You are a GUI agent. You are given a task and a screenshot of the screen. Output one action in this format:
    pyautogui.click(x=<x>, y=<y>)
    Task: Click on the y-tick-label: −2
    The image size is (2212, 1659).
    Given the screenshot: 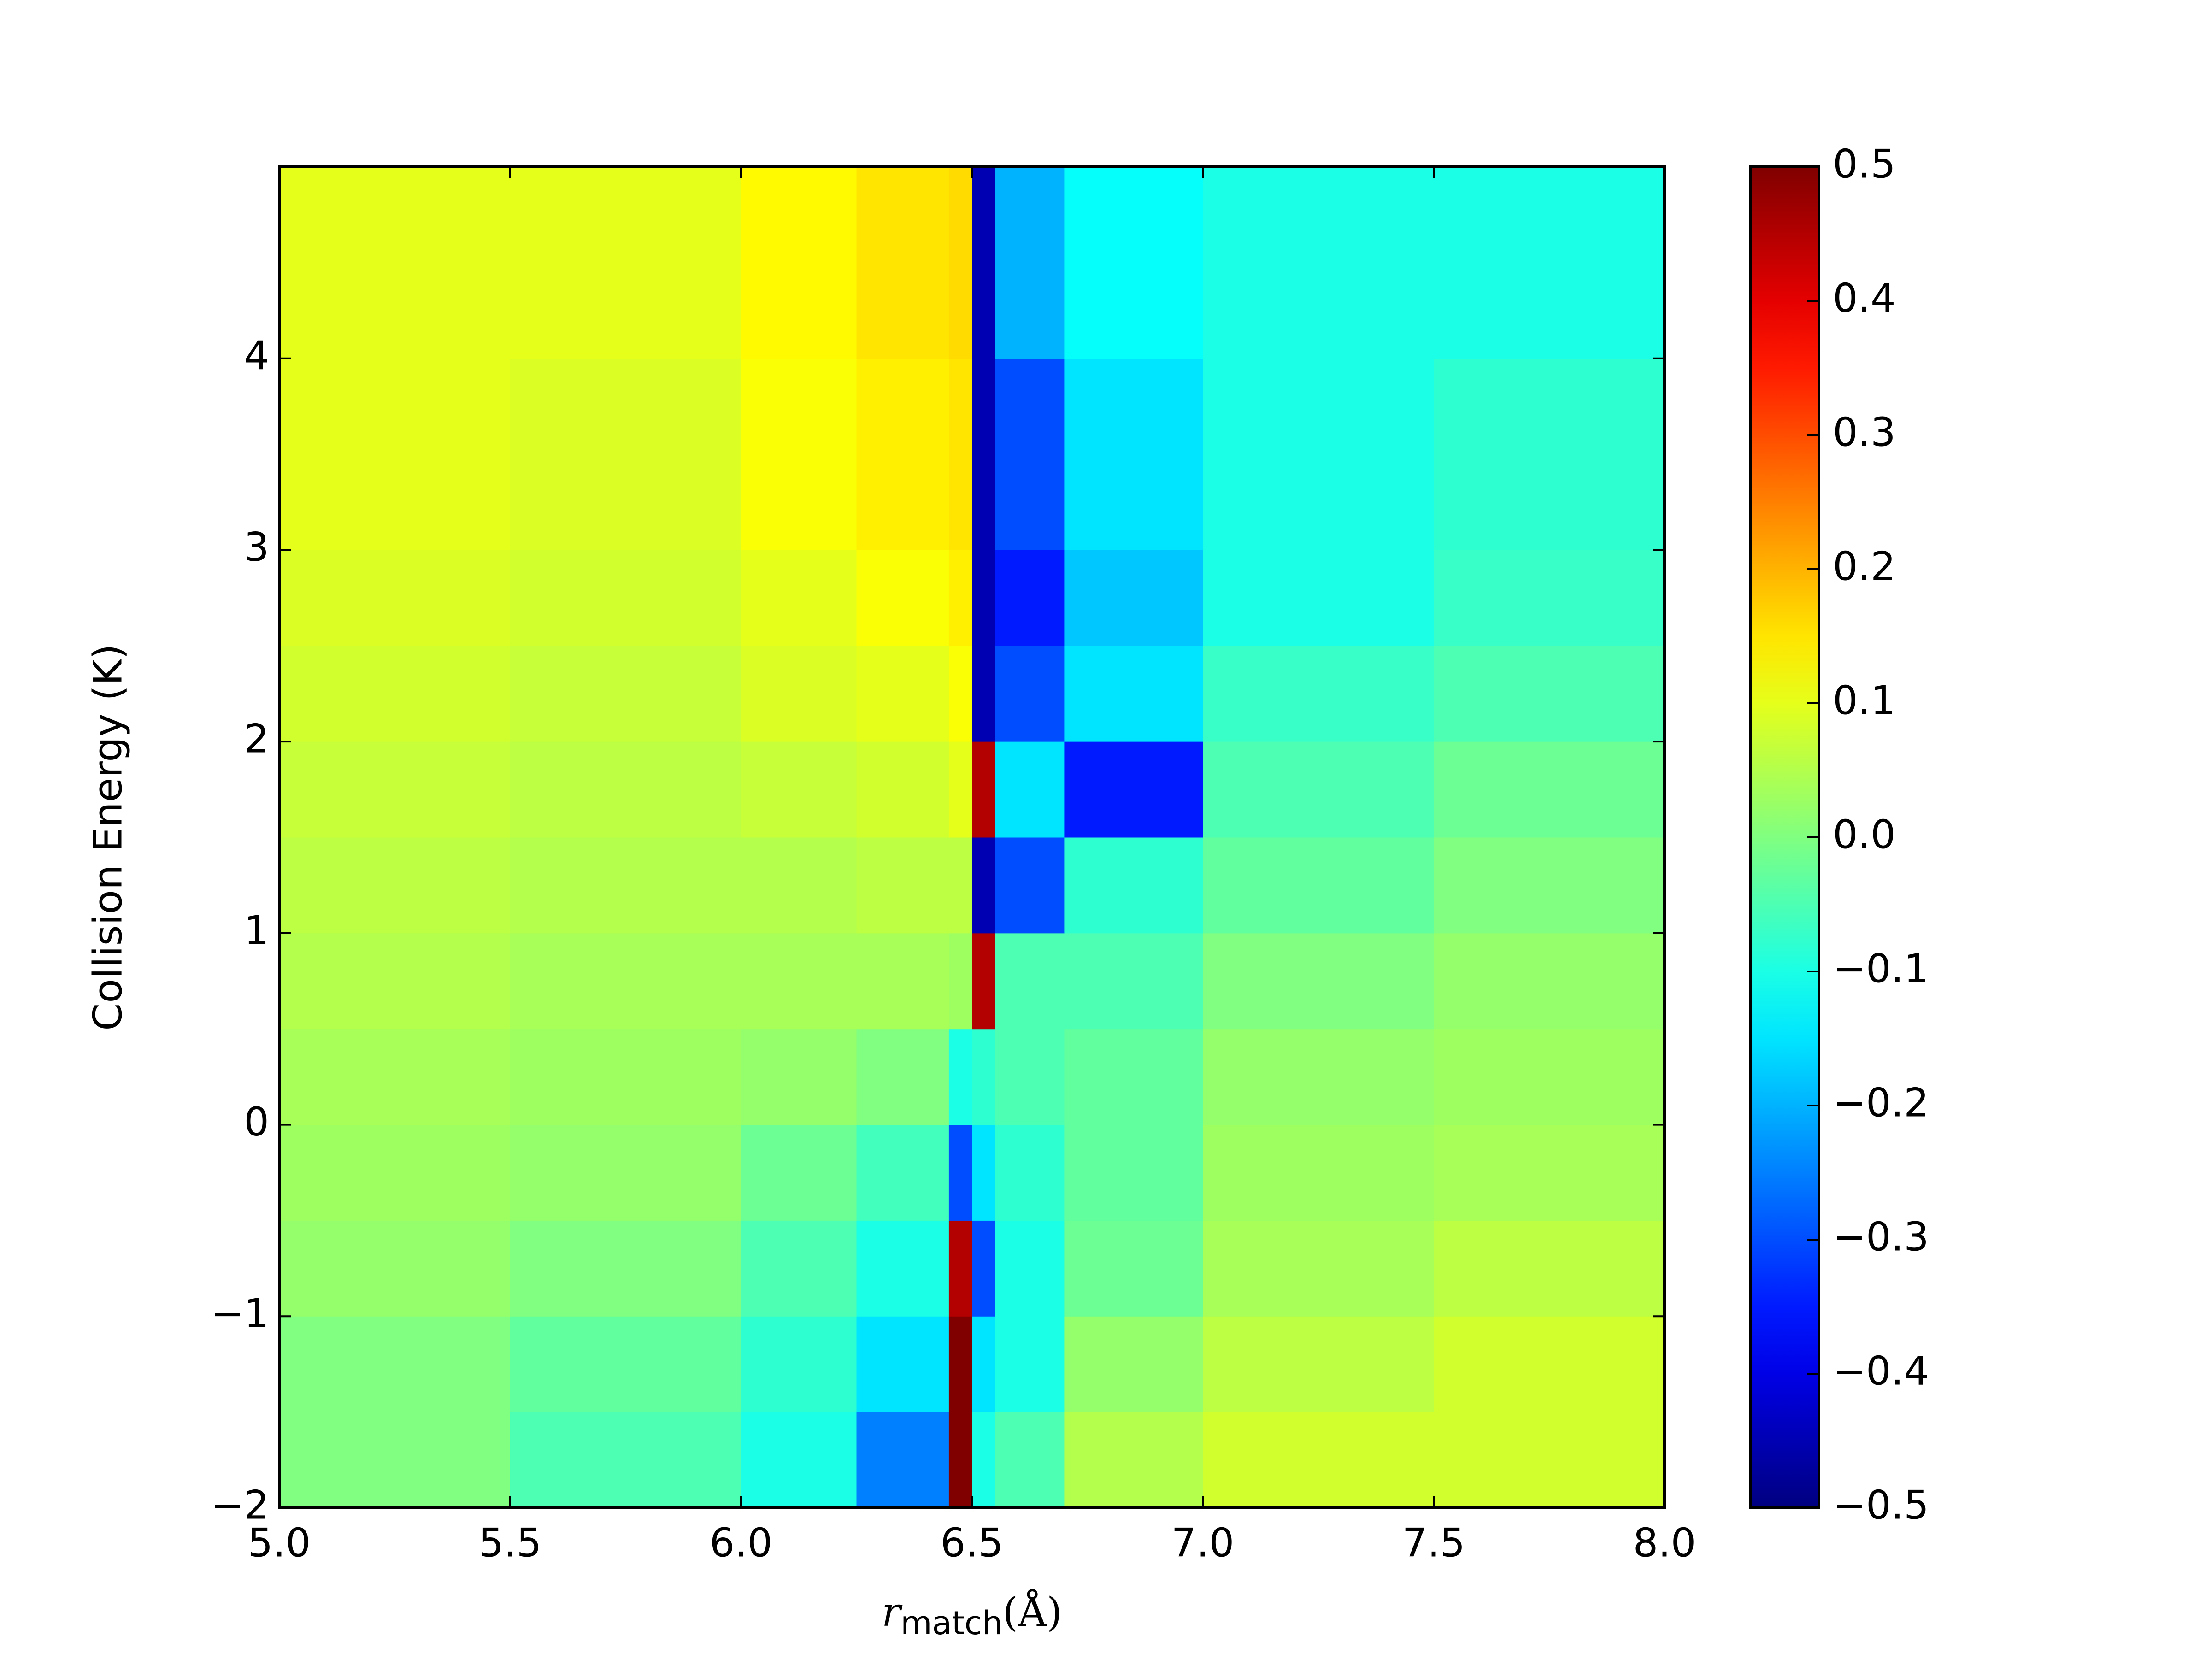 What is the action you would take?
    pyautogui.click(x=240, y=1505)
    